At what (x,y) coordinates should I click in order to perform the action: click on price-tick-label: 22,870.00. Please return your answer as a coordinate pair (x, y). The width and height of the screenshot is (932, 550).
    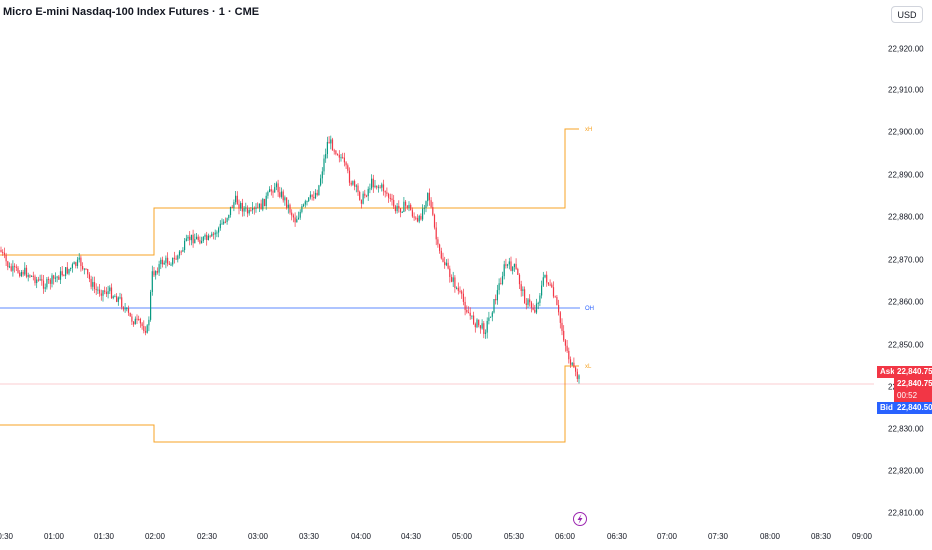
    Looking at the image, I should click on (906, 260).